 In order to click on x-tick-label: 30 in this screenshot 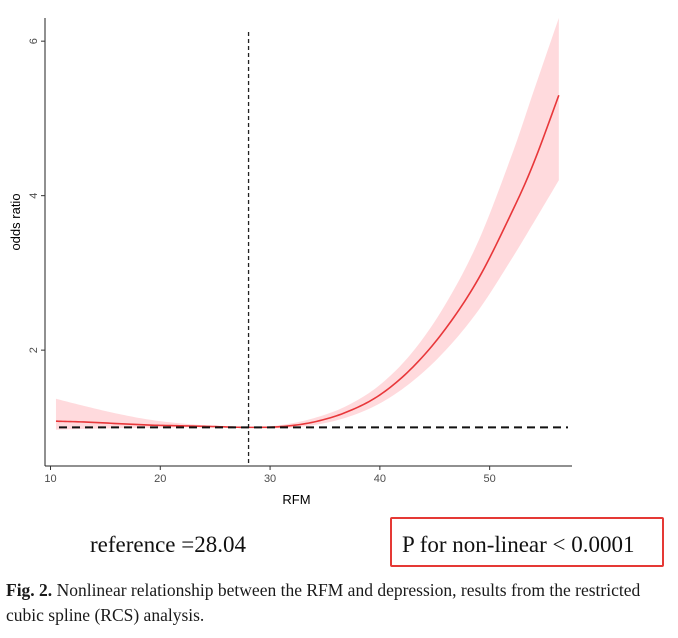, I will do `click(270, 479)`.